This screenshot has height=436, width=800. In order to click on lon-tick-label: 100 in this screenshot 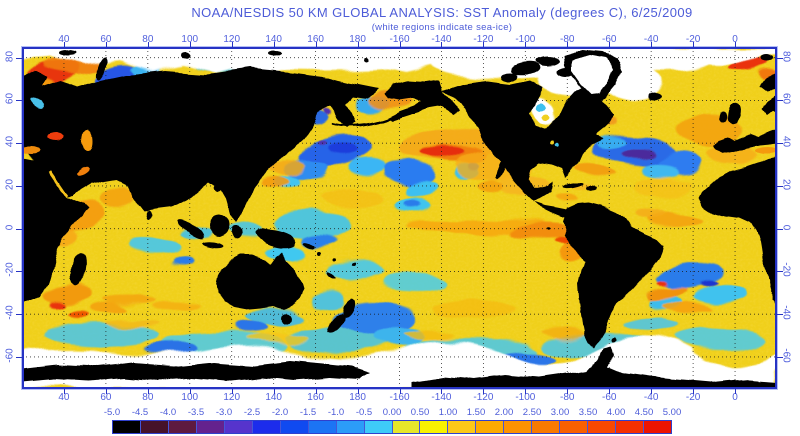, I will do `click(190, 397)`.